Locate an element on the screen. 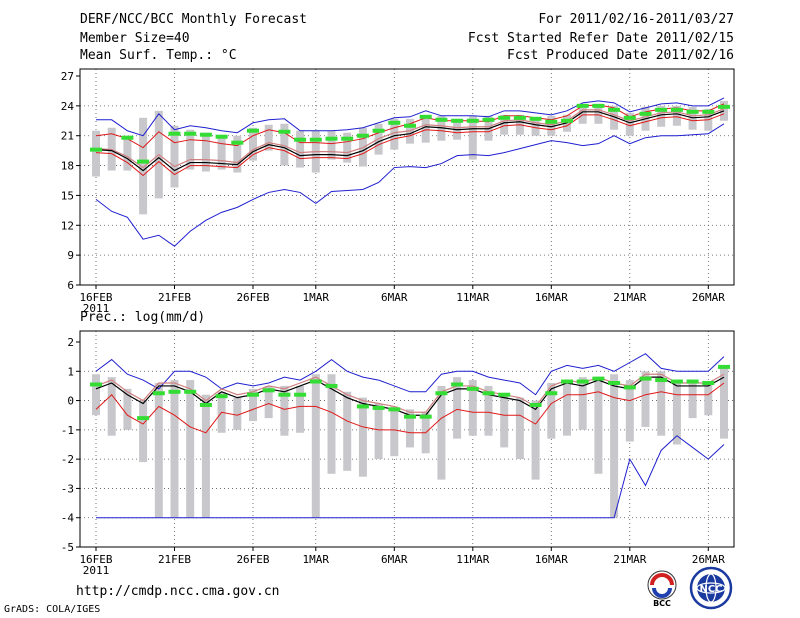 The height and width of the screenshot is (618, 800). series-line-lower is located at coordinates (410, 408).